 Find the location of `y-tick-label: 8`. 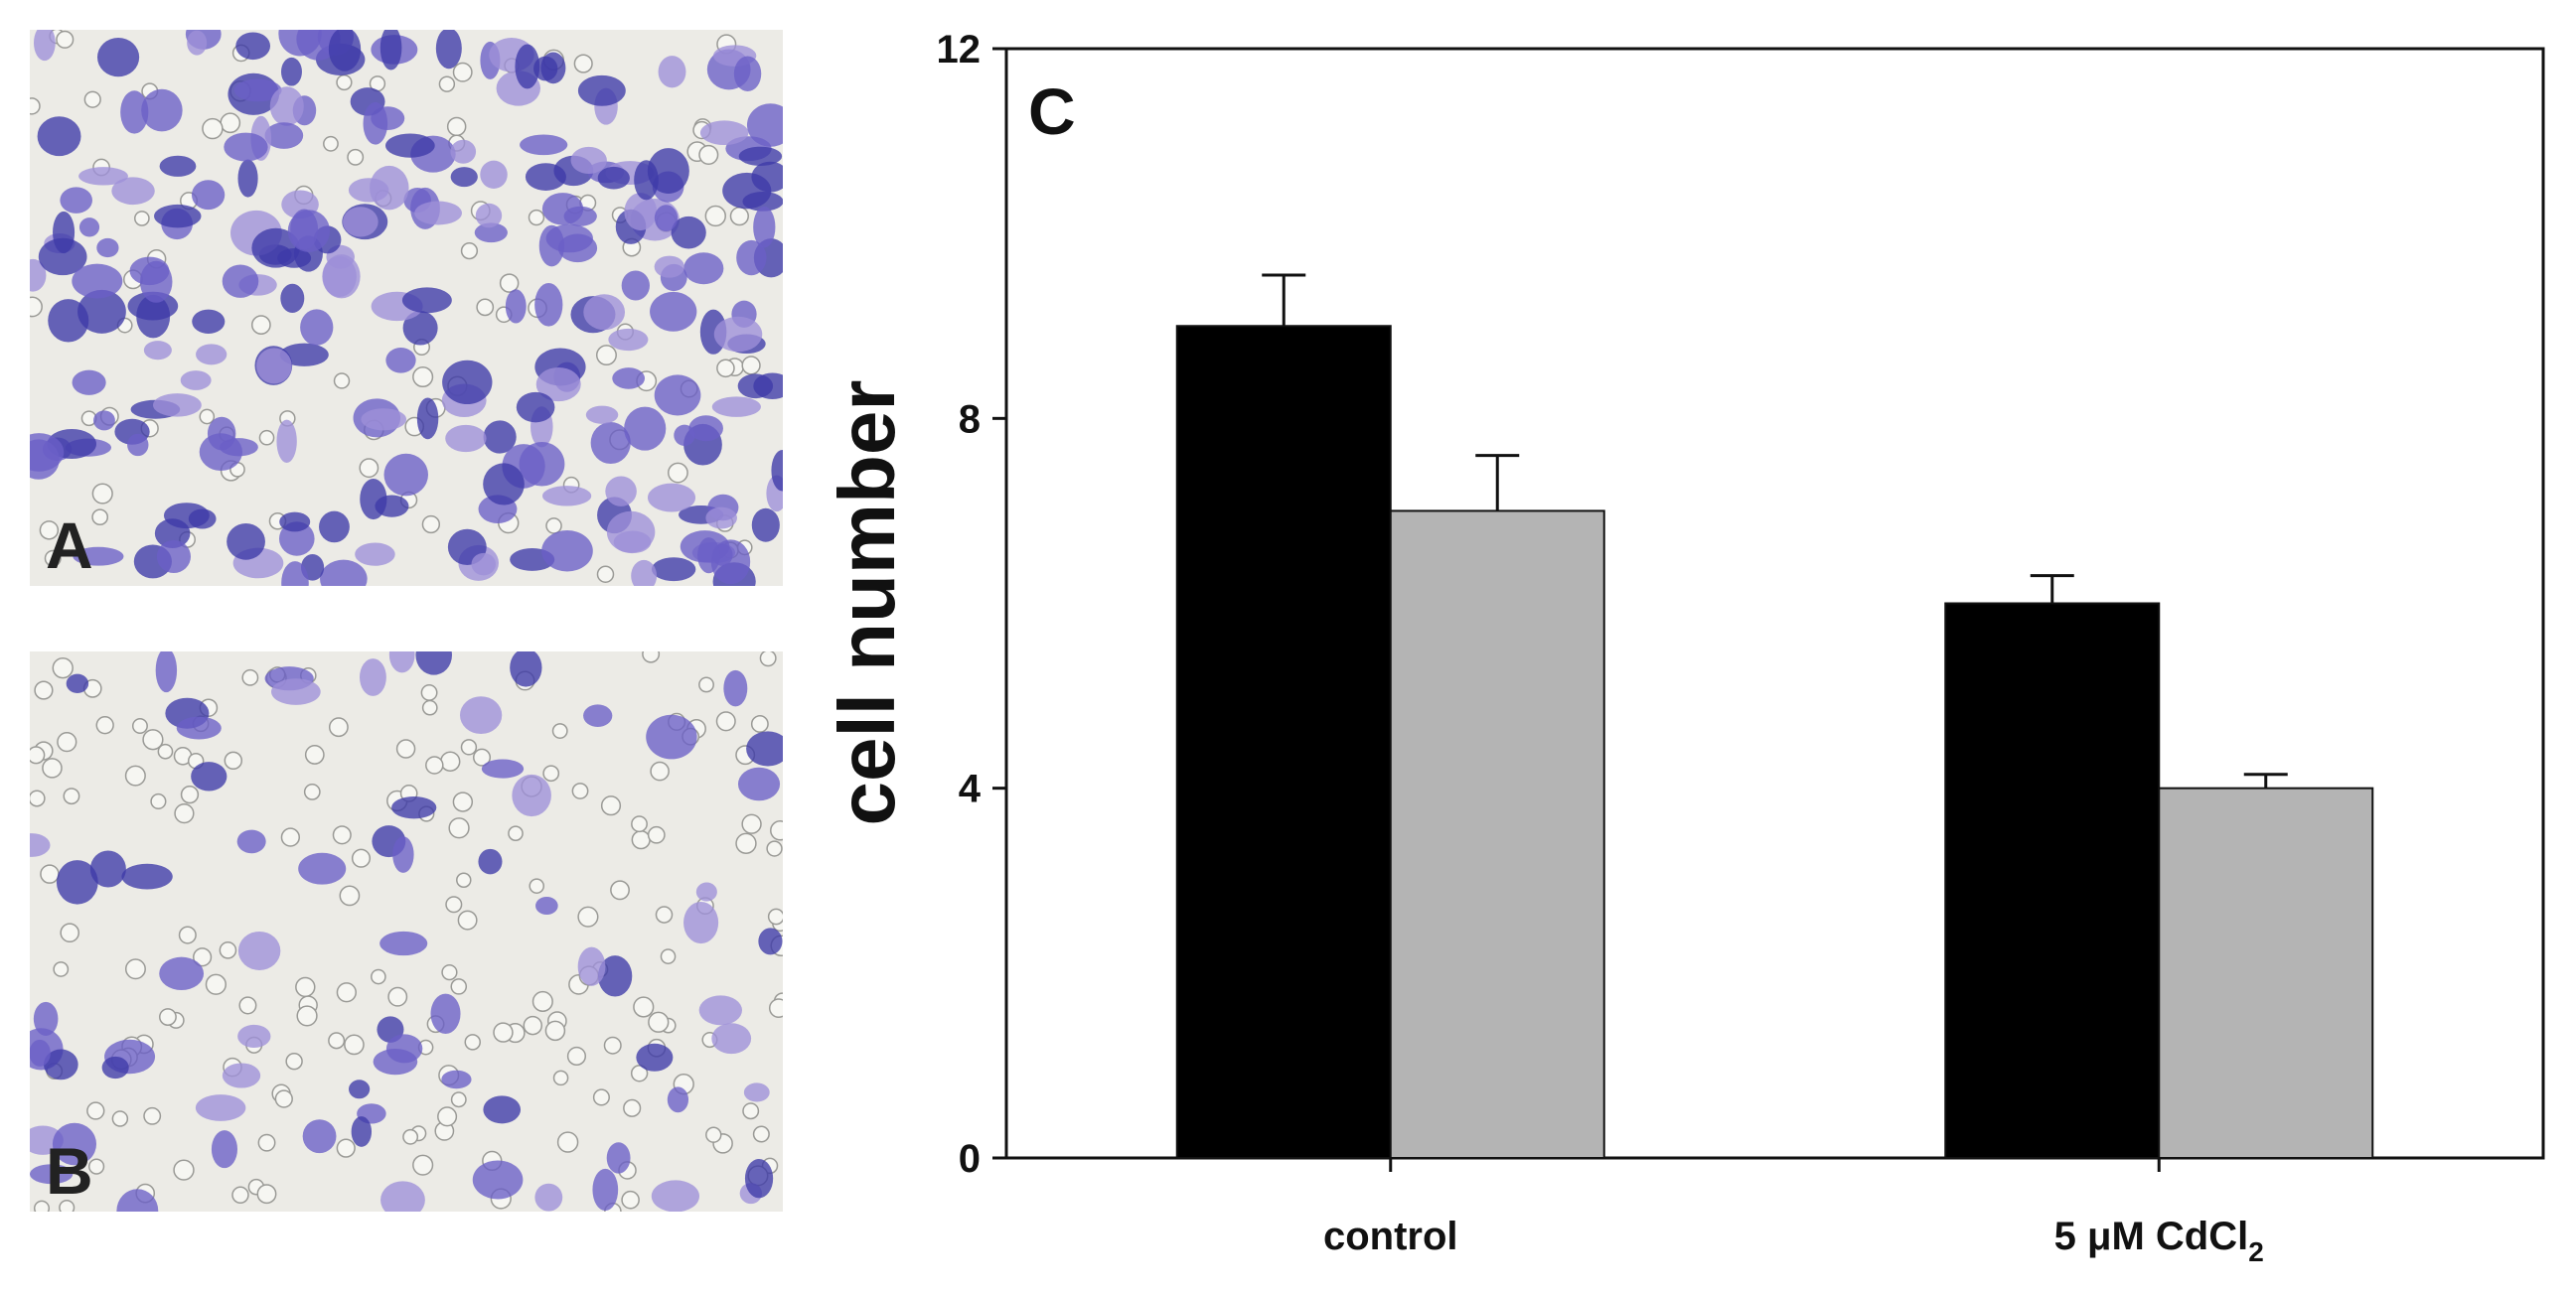

y-tick-label: 8 is located at coordinates (970, 419).